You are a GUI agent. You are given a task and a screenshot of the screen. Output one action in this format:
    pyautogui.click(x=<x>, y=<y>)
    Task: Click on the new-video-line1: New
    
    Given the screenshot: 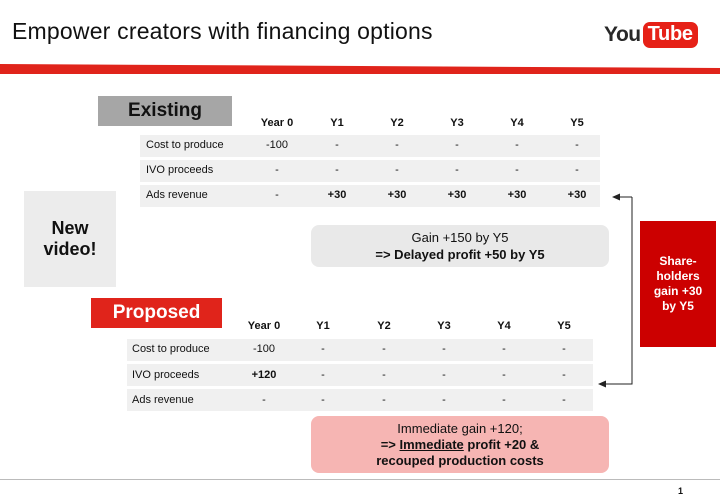 What is the action you would take?
    pyautogui.click(x=70, y=228)
    